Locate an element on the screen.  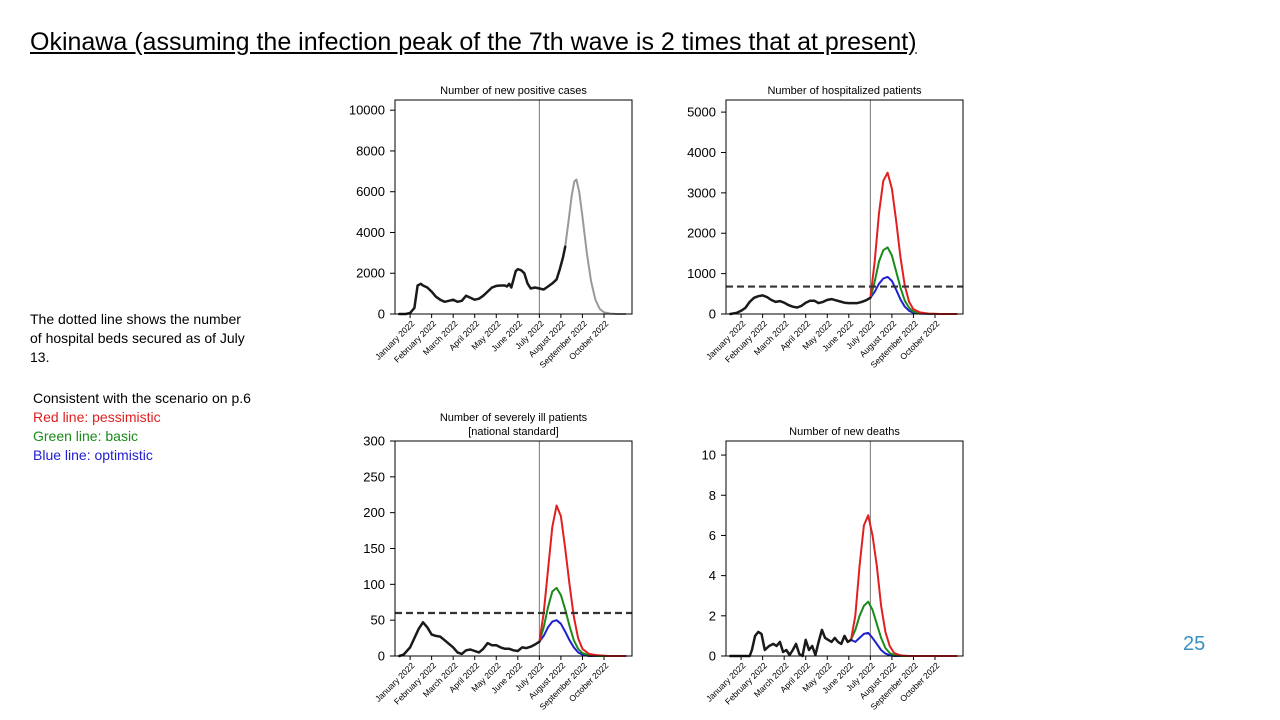
legend-red: Red line: pessimistic is located at coordinates (97, 417).